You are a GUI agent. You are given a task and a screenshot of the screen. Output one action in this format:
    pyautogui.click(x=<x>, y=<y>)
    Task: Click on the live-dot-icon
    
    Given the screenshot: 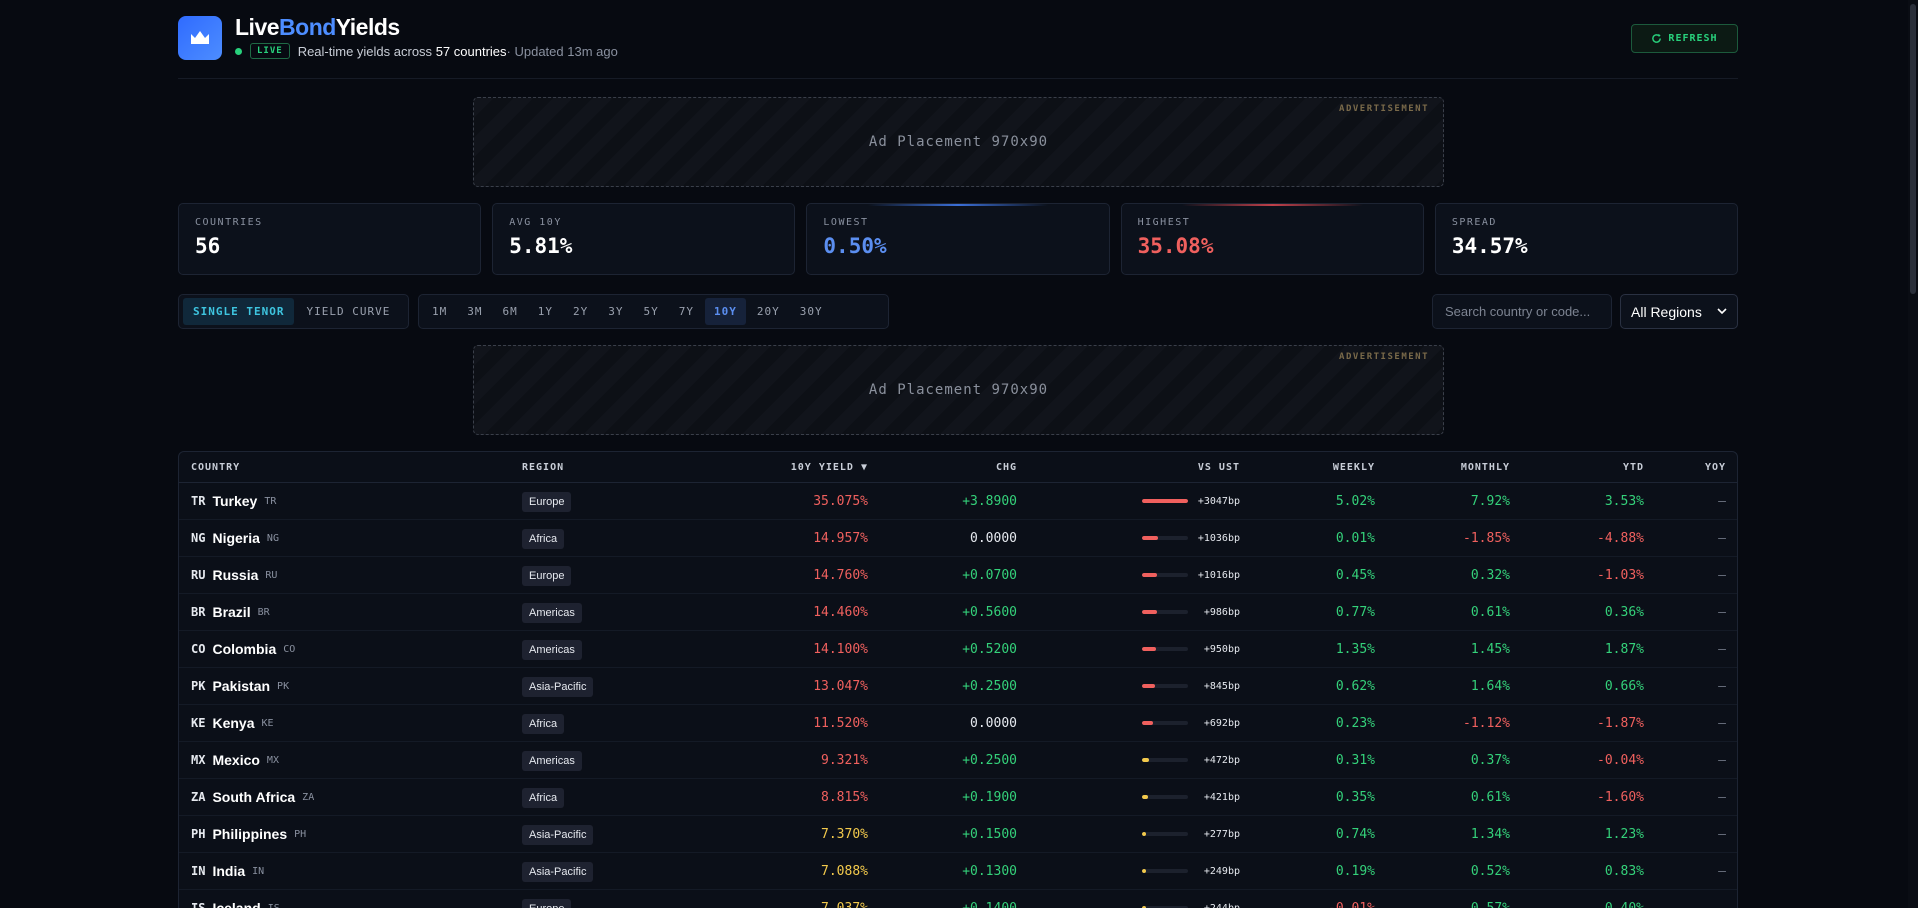 What is the action you would take?
    pyautogui.click(x=238, y=51)
    